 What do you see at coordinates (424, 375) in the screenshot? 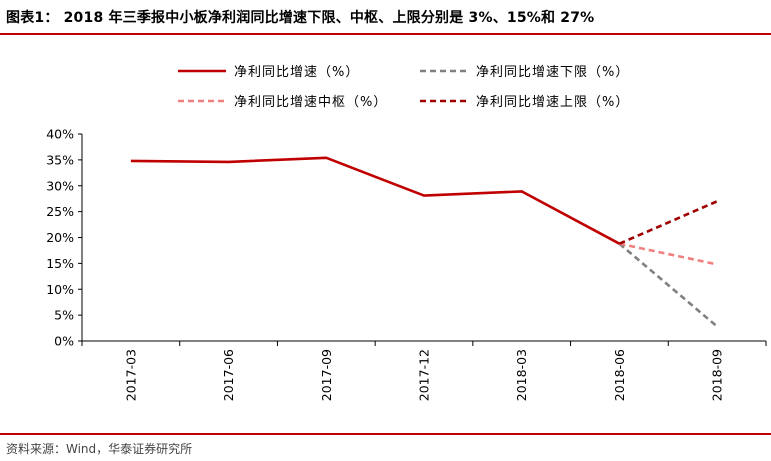
I see `x-tick-label: 2017-12` at bounding box center [424, 375].